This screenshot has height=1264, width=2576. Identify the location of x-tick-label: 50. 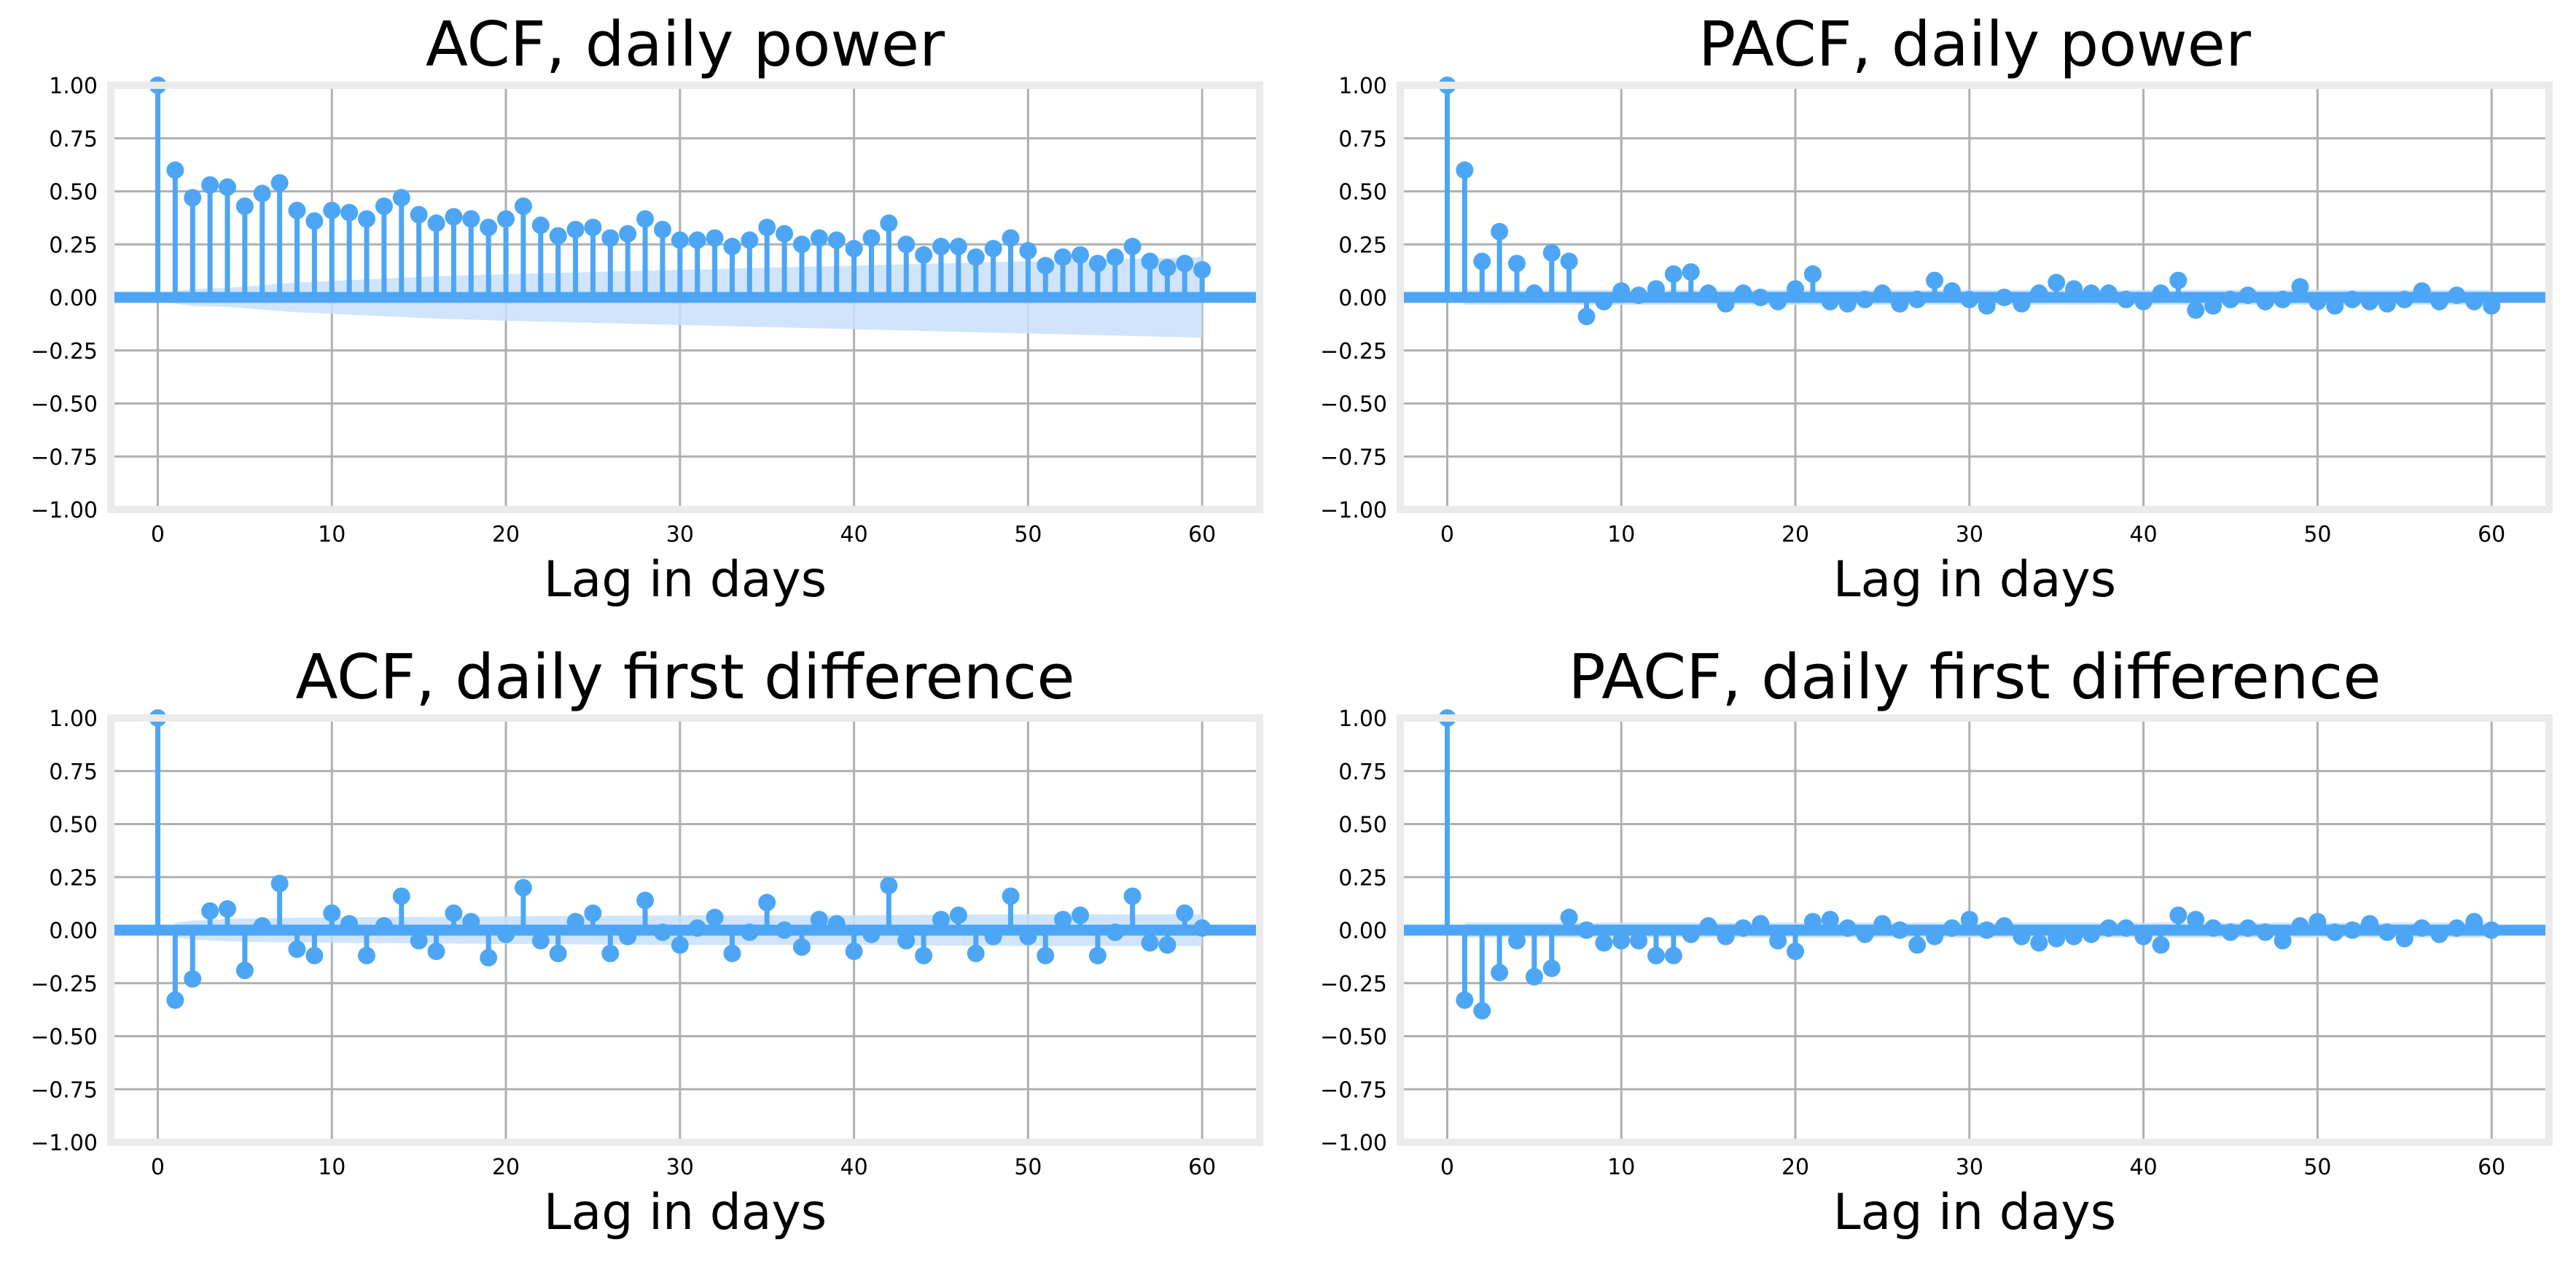
(2317, 1167).